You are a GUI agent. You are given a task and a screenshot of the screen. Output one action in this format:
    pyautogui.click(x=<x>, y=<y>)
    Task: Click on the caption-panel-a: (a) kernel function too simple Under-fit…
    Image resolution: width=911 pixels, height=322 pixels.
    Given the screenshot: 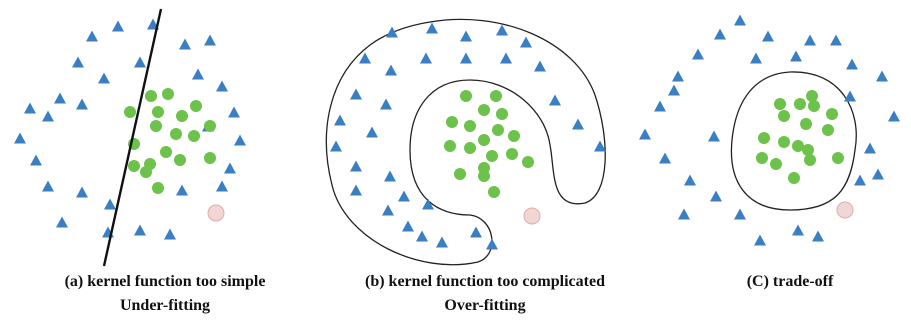 What is the action you would take?
    pyautogui.click(x=165, y=294)
    